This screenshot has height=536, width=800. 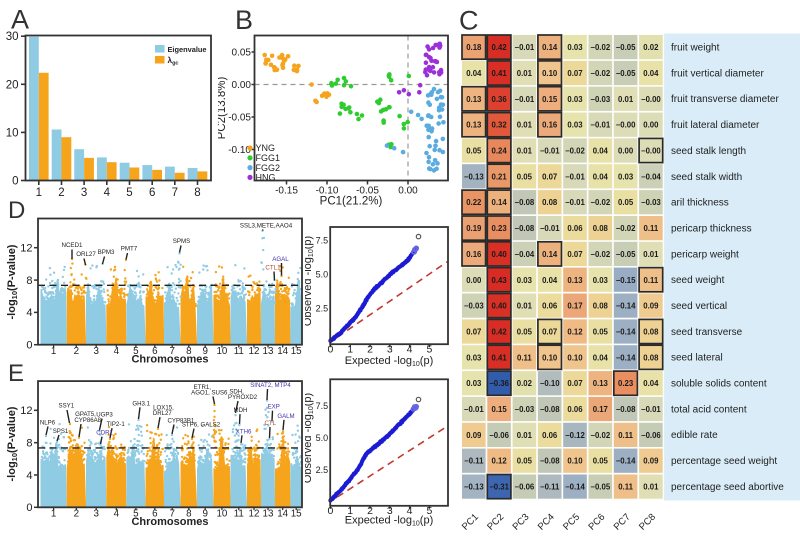 I want to click on svg-text: MDH, so click(x=241, y=410).